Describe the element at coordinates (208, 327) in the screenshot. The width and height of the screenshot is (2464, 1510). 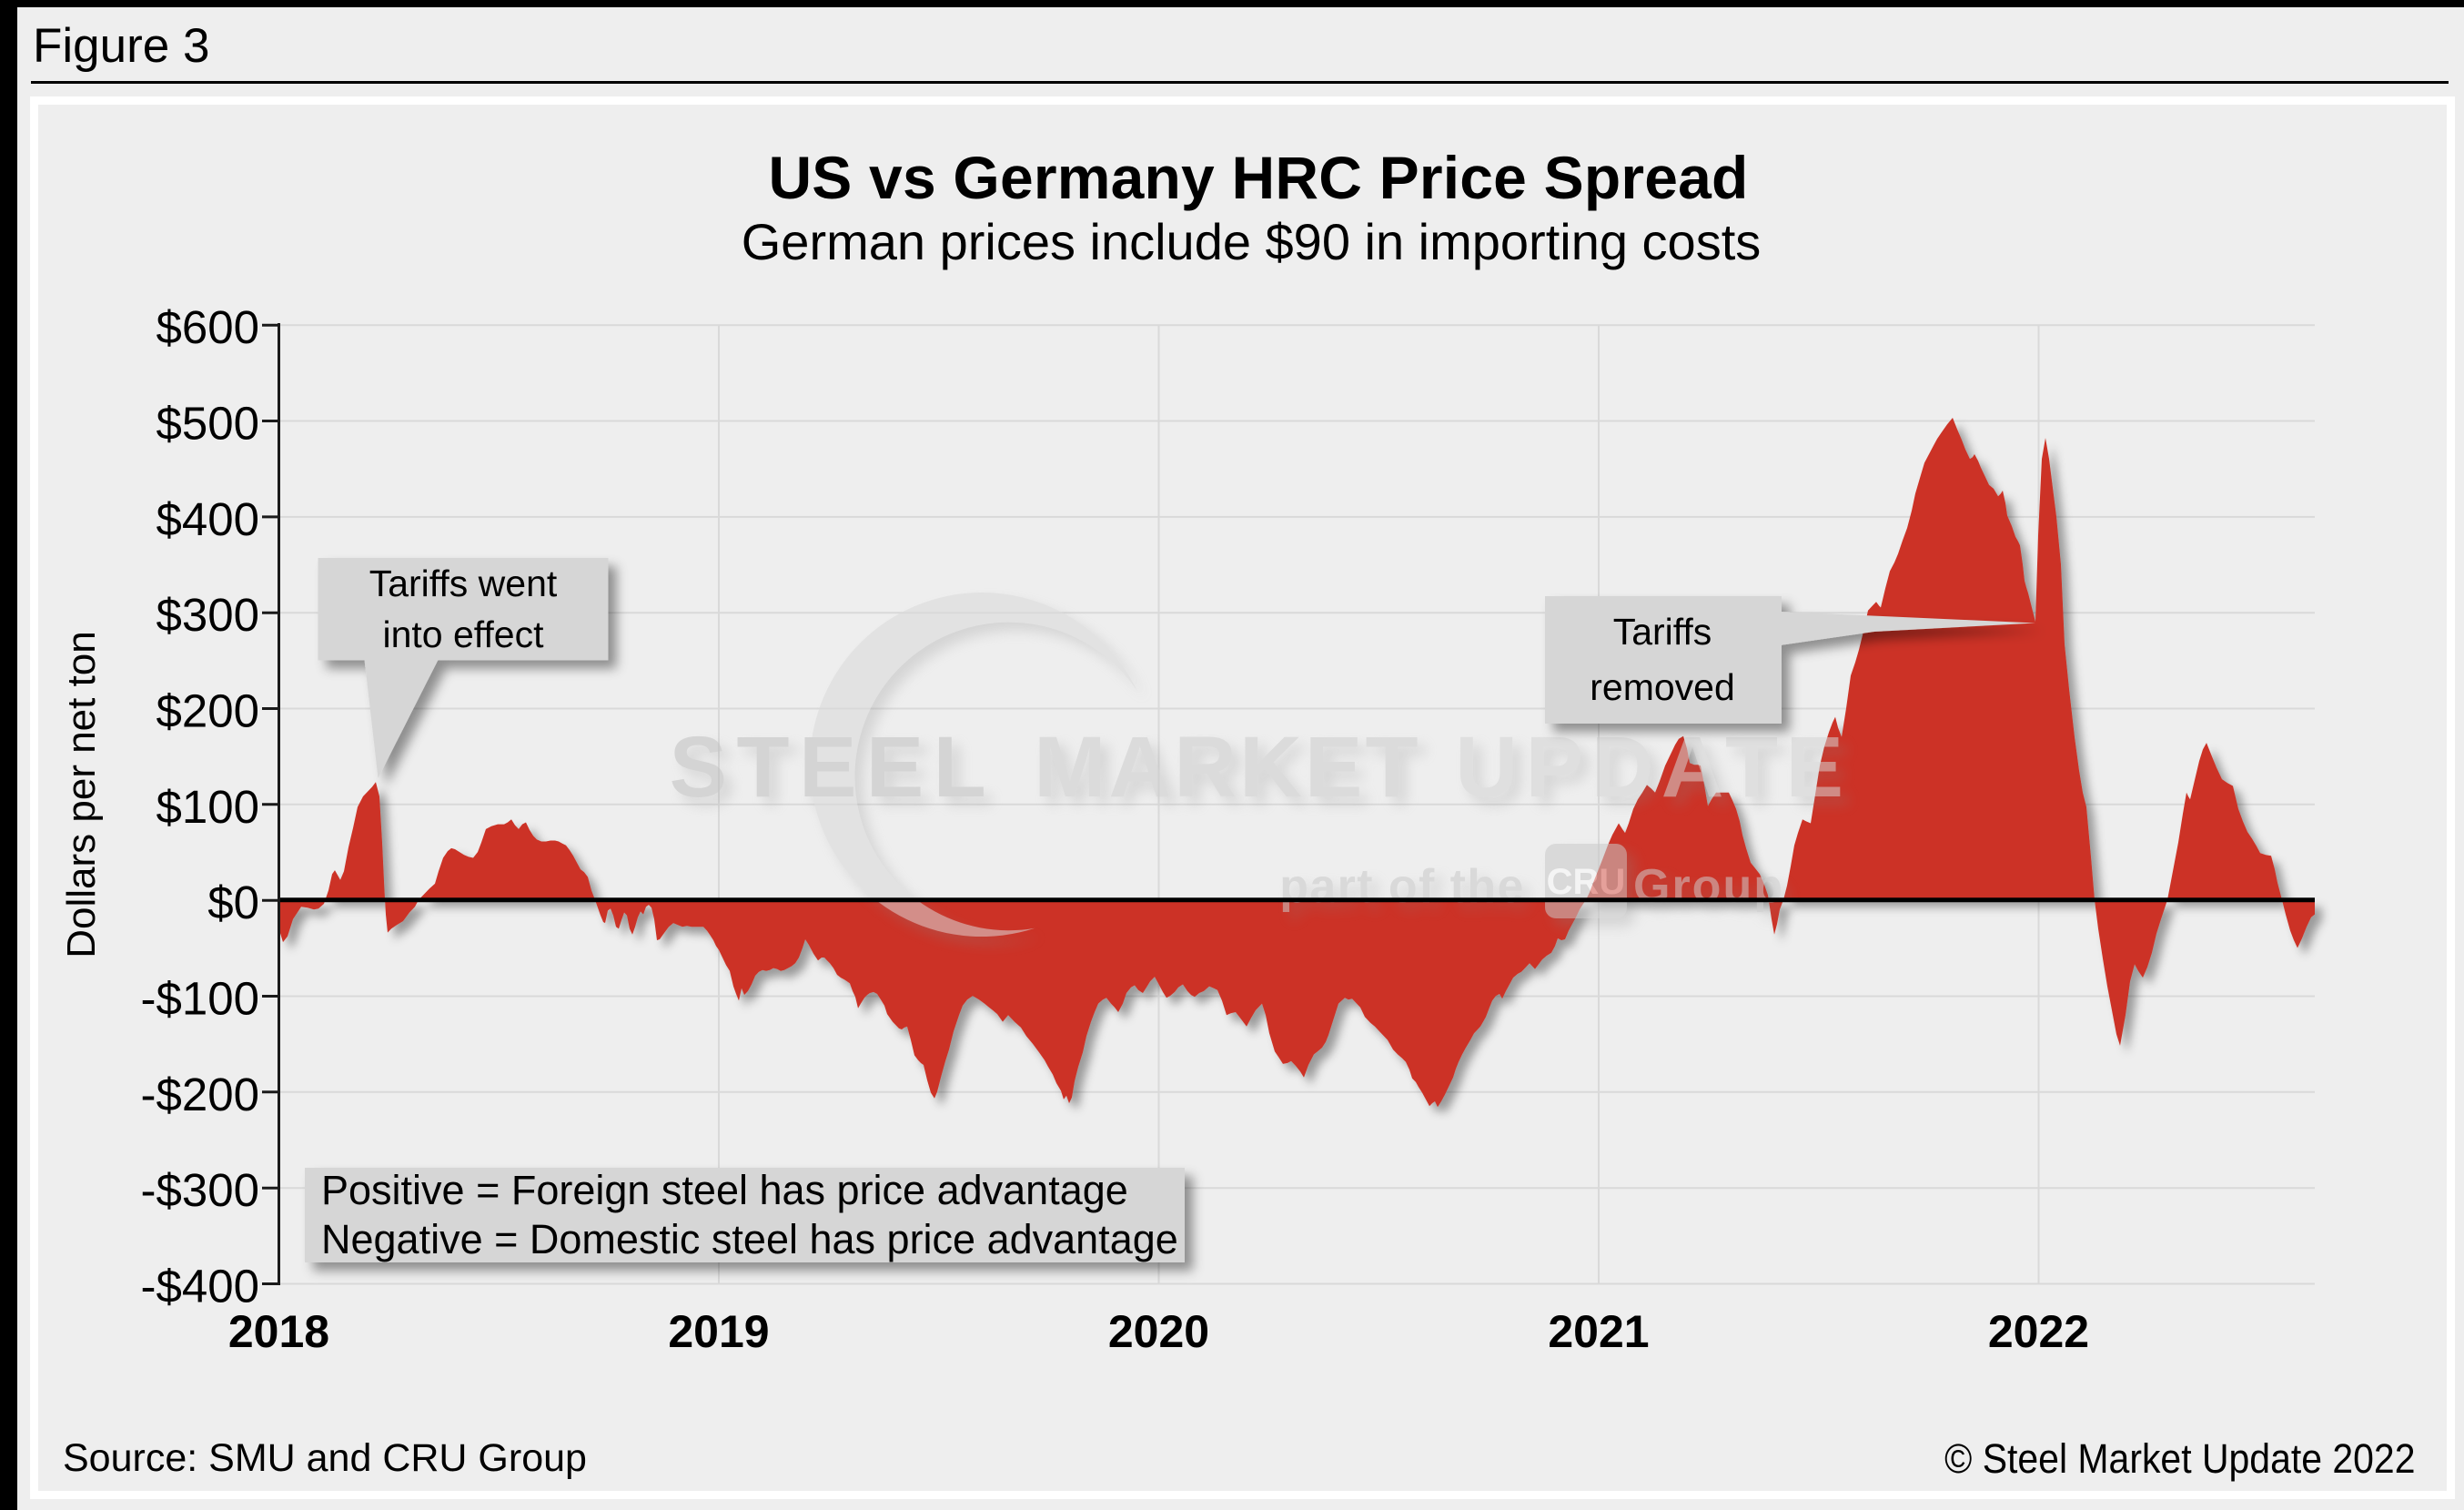
I see `svg-text: $600` at that location.